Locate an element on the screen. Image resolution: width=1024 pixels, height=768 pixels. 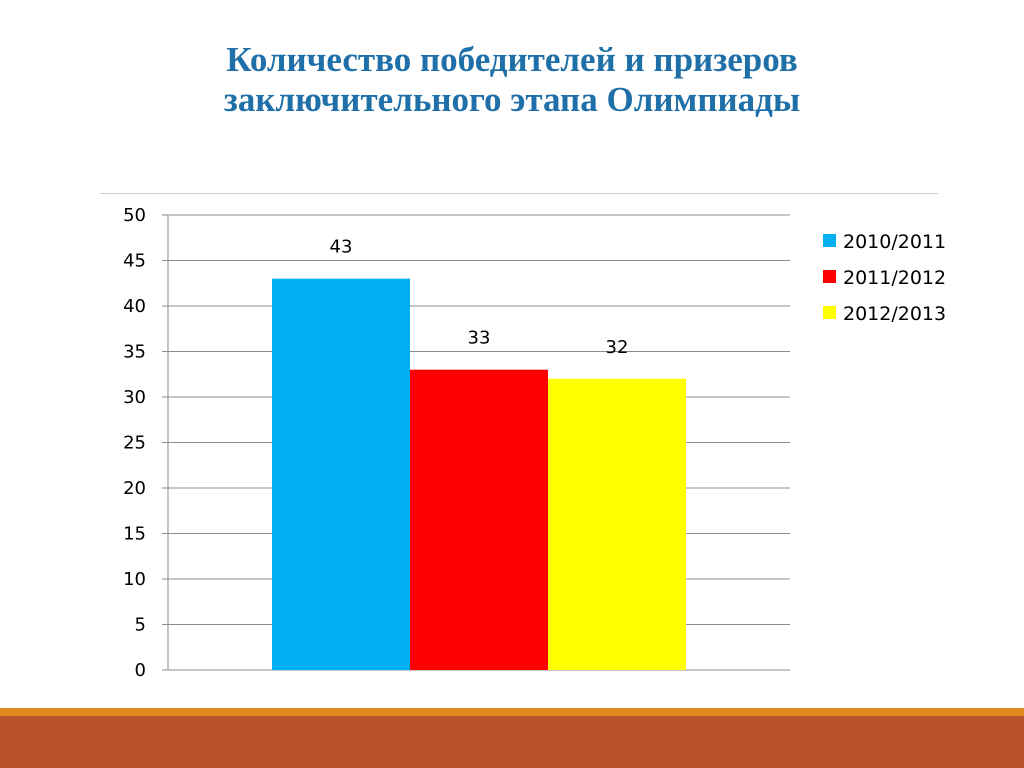
data-label: 32 is located at coordinates (617, 347).